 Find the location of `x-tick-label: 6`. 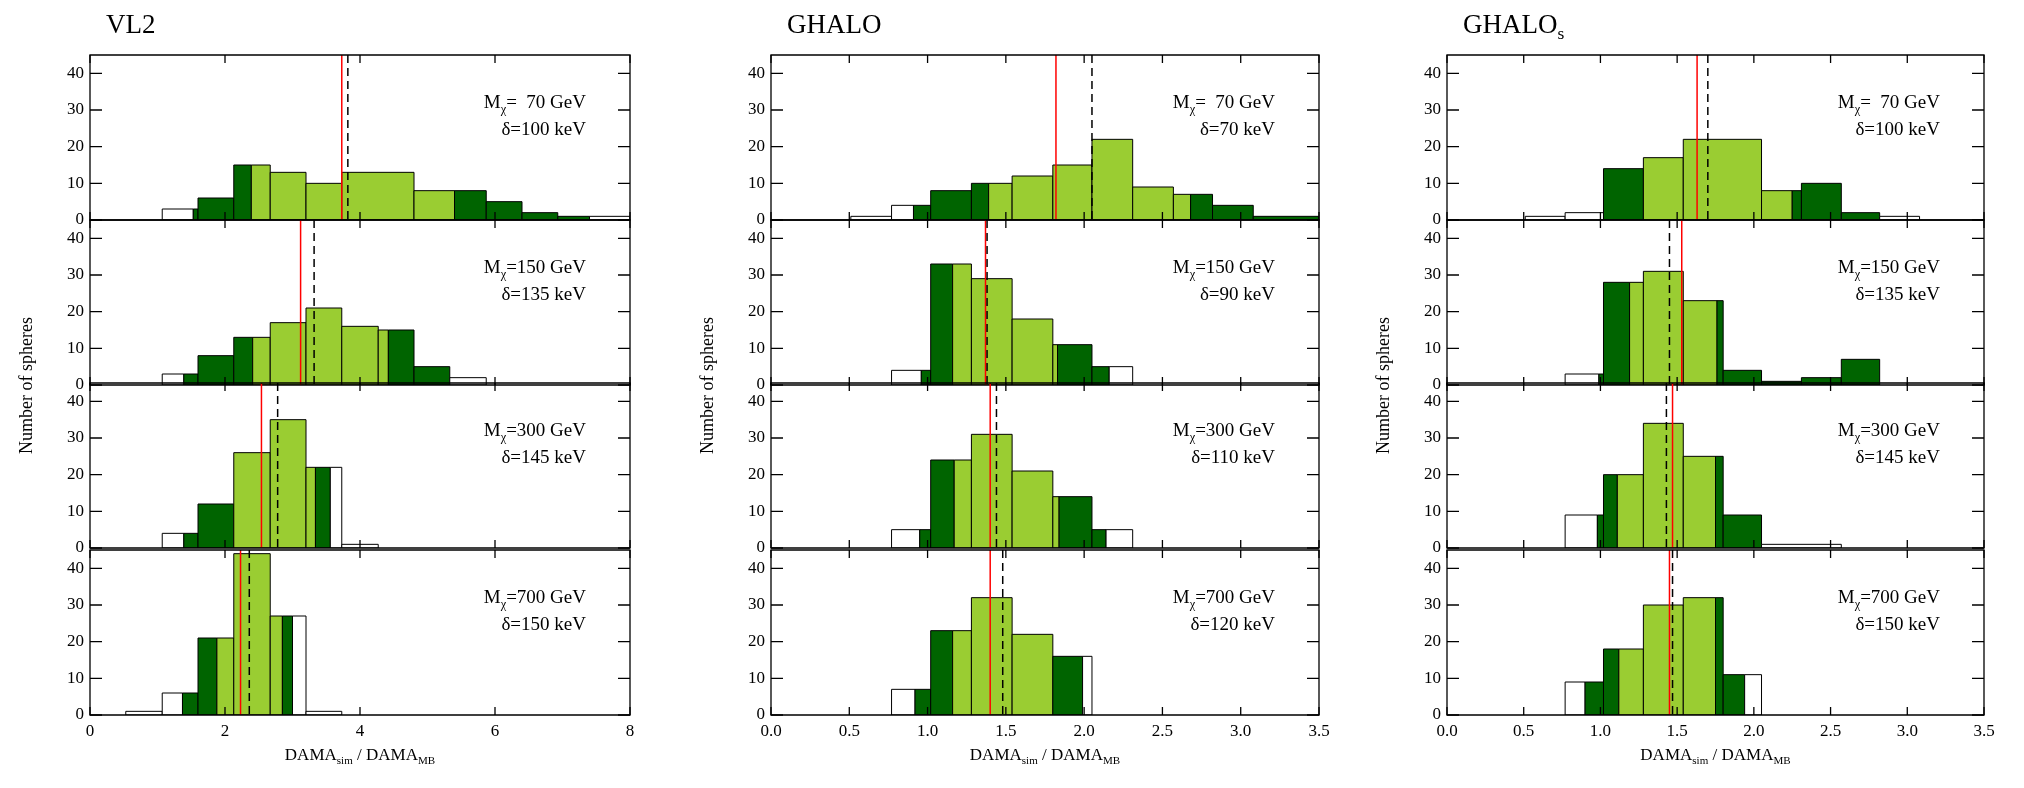

x-tick-label: 6 is located at coordinates (495, 730).